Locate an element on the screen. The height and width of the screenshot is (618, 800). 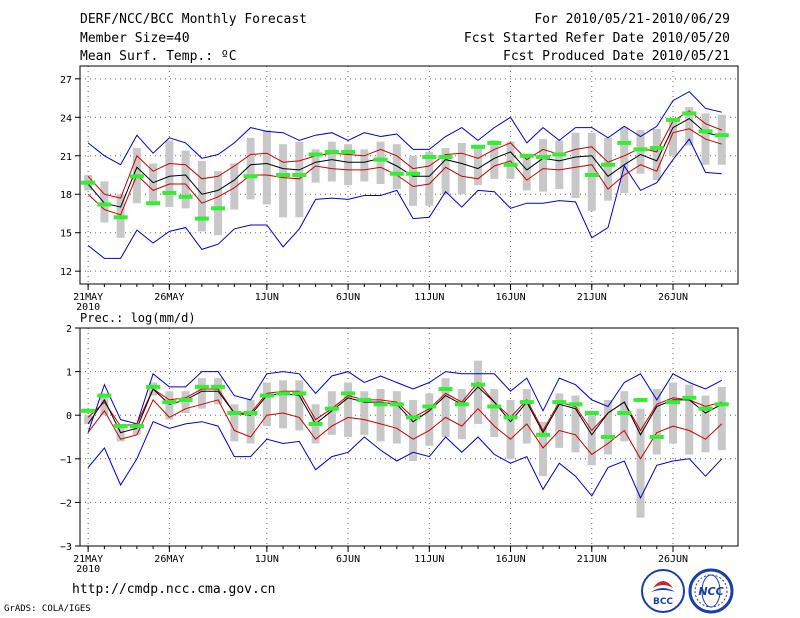
temp-ytick-label-24: 24 is located at coordinates (66, 118).